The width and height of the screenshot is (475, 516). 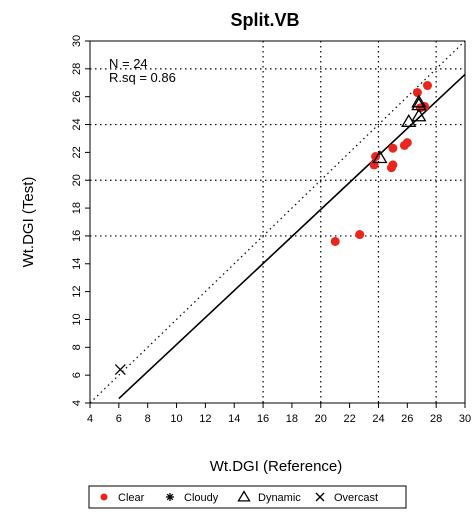 What do you see at coordinates (276, 466) in the screenshot?
I see `x-axis-label: Wt.DGI (Reference)` at bounding box center [276, 466].